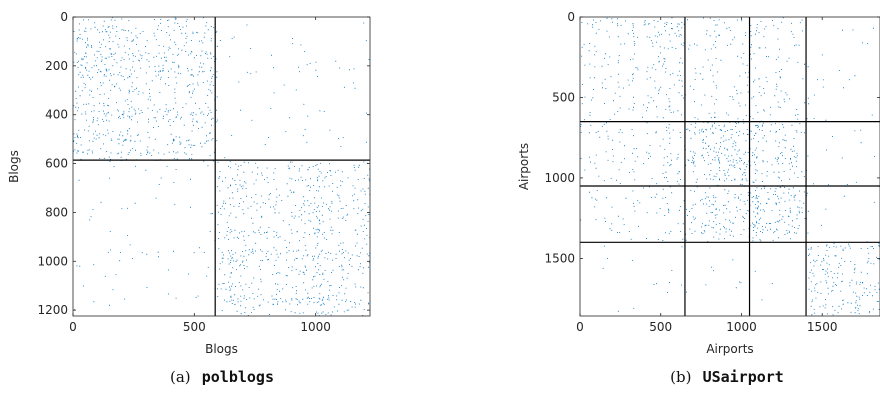 This screenshot has width=880, height=393. What do you see at coordinates (56, 212) in the screenshot?
I see `chart-a-y-tick-label: 800` at bounding box center [56, 212].